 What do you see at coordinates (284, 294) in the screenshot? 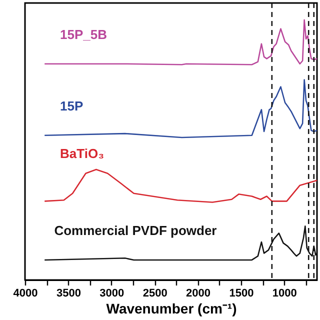
I see `x-tick-label: 1000` at bounding box center [284, 294].